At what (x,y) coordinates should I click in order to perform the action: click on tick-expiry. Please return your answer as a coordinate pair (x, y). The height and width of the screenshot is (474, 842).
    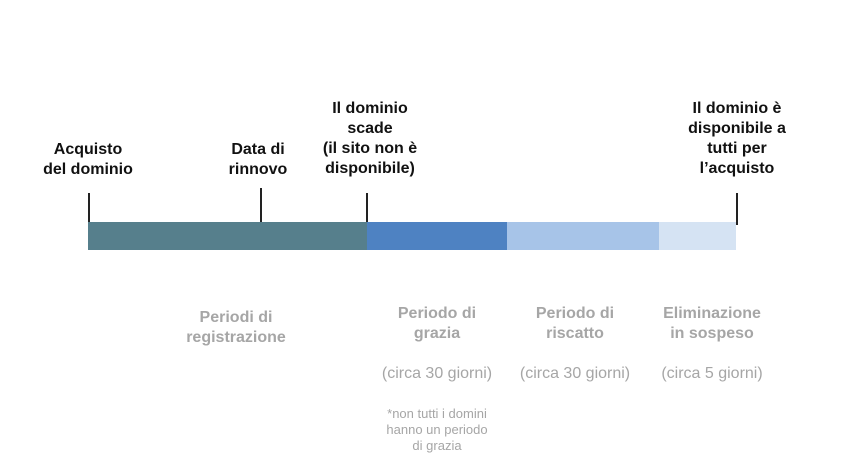
    Looking at the image, I should click on (367, 209).